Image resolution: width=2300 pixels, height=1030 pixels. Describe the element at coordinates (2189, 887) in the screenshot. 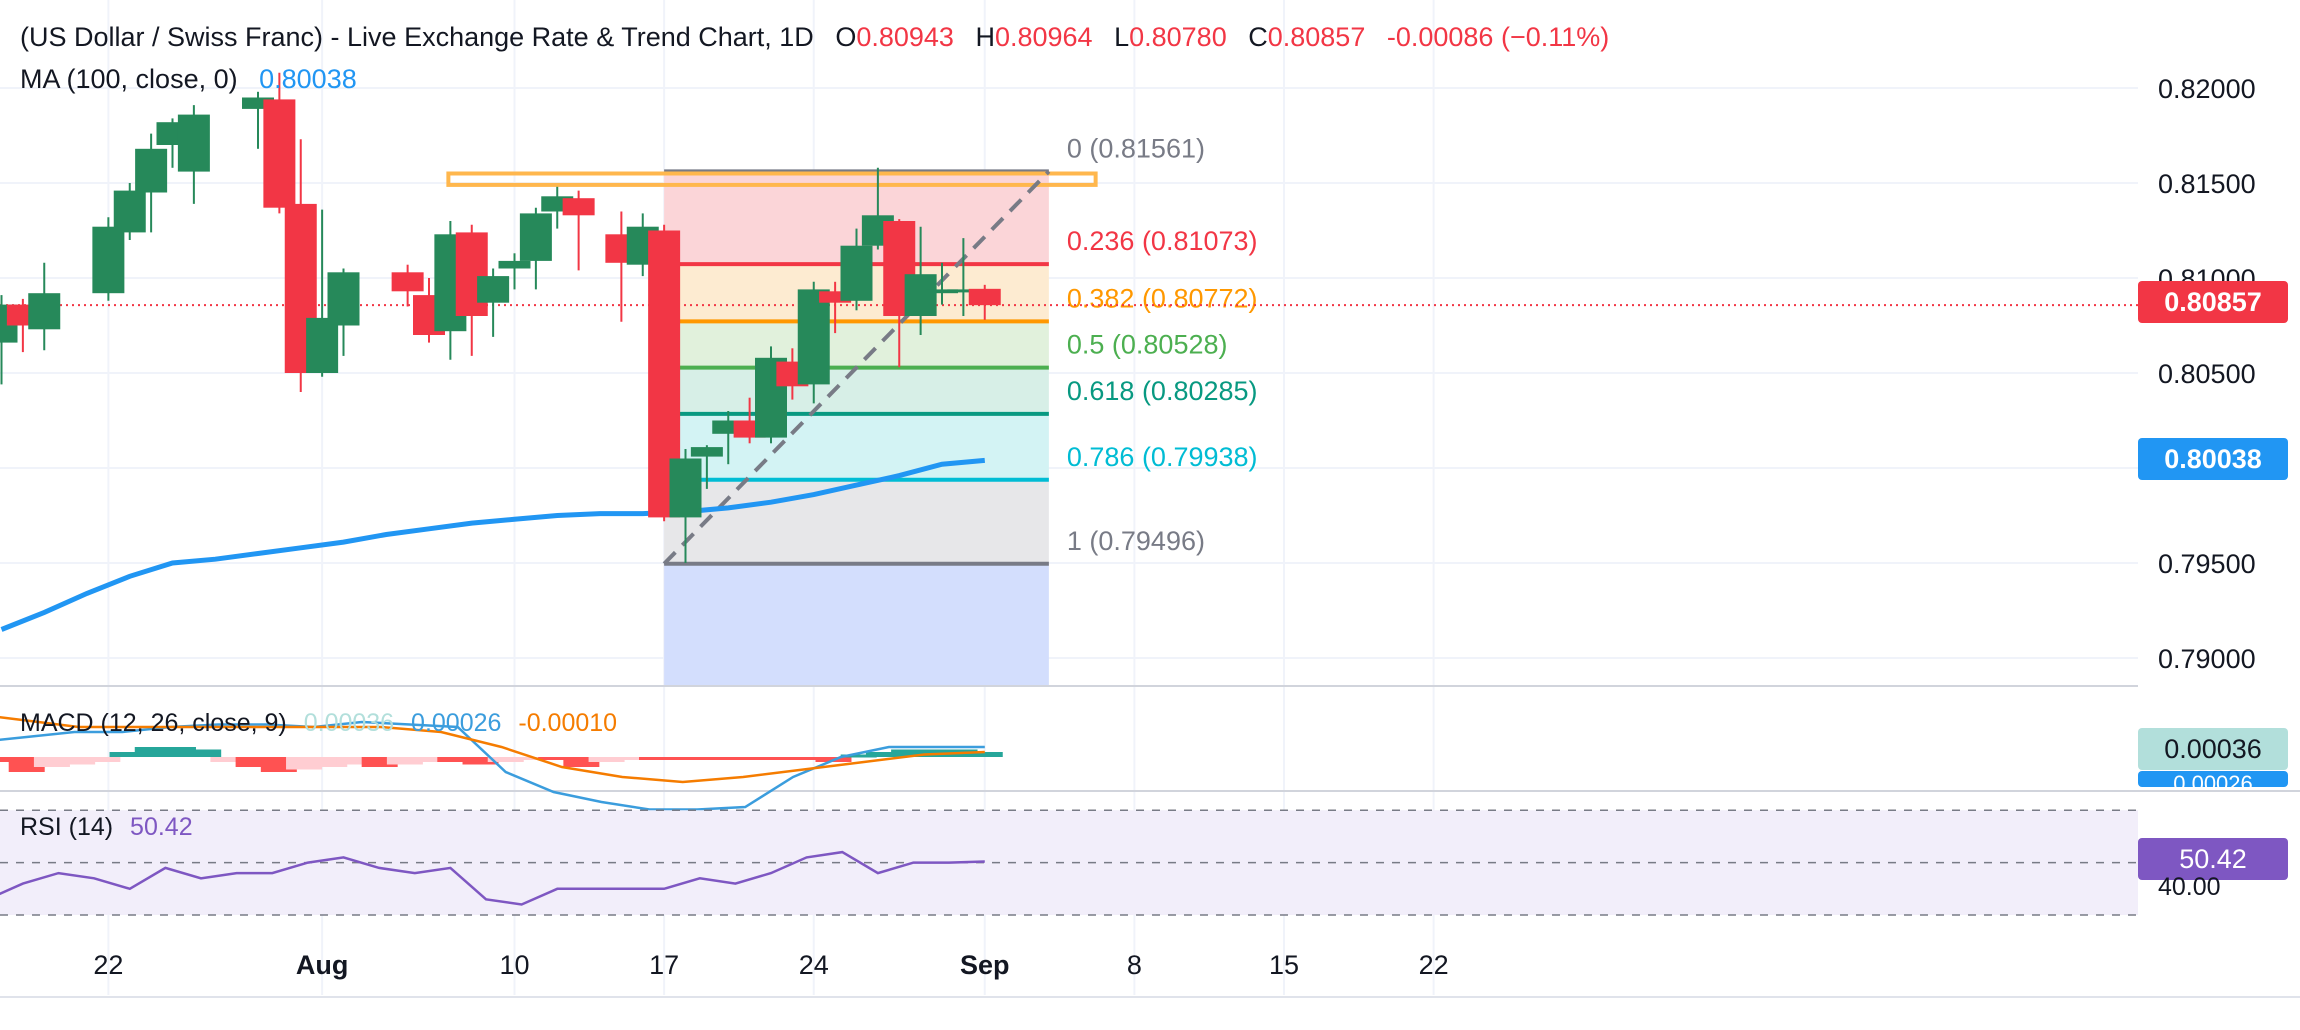

I see `rsi-level-label: 40.00` at that location.